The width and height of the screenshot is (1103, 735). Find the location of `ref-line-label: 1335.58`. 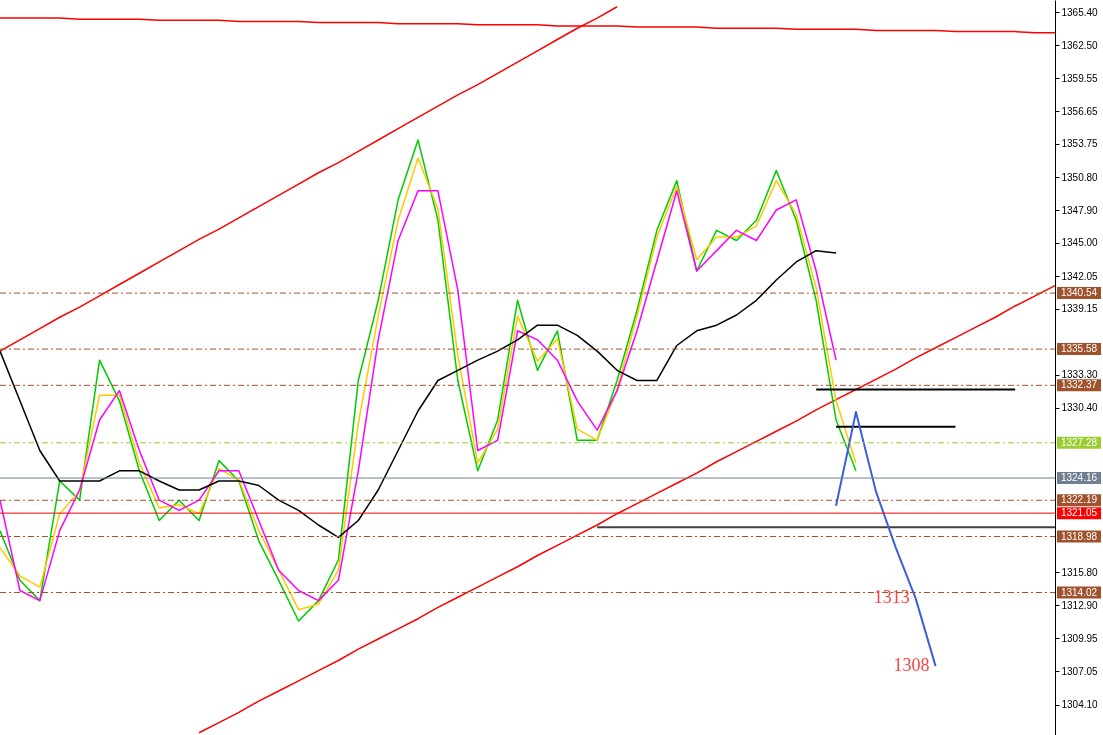

ref-line-label: 1335.58 is located at coordinates (1079, 349).